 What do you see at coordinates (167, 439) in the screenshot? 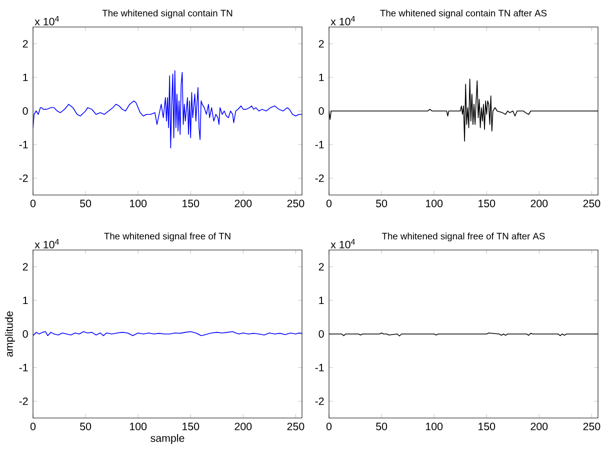
I see `x-axis-title: sample` at bounding box center [167, 439].